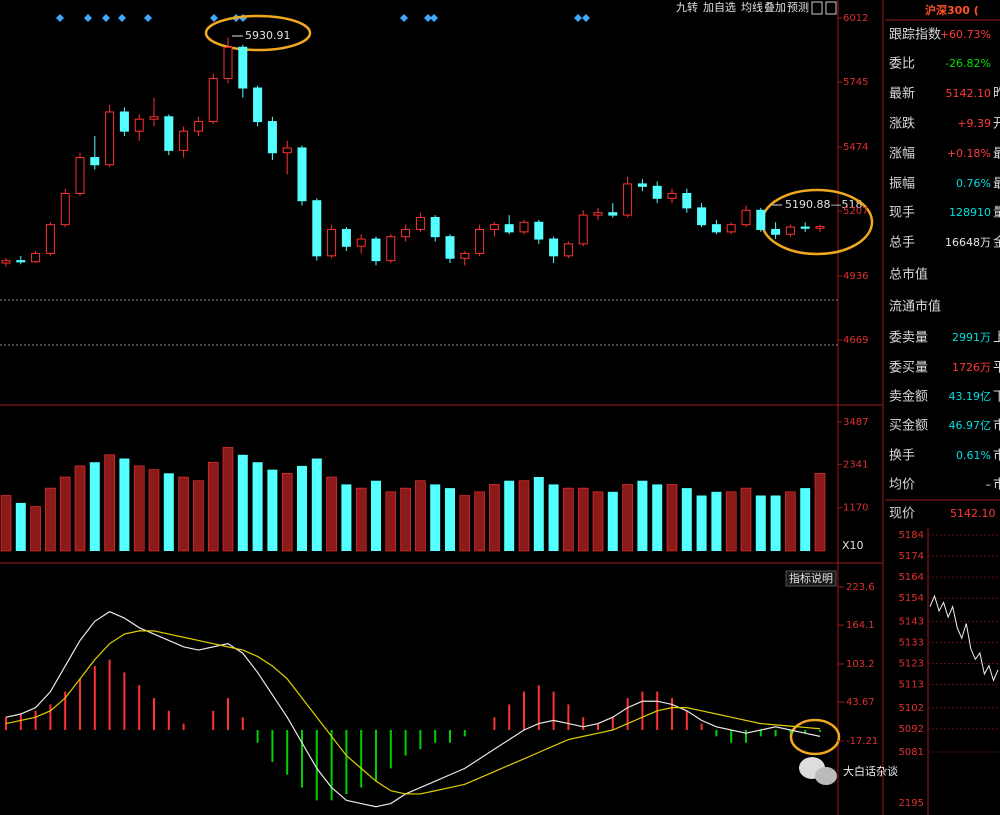 This screenshot has width=1000, height=815. What do you see at coordinates (902, 94) in the screenshot?
I see `quote-label: 最新` at bounding box center [902, 94].